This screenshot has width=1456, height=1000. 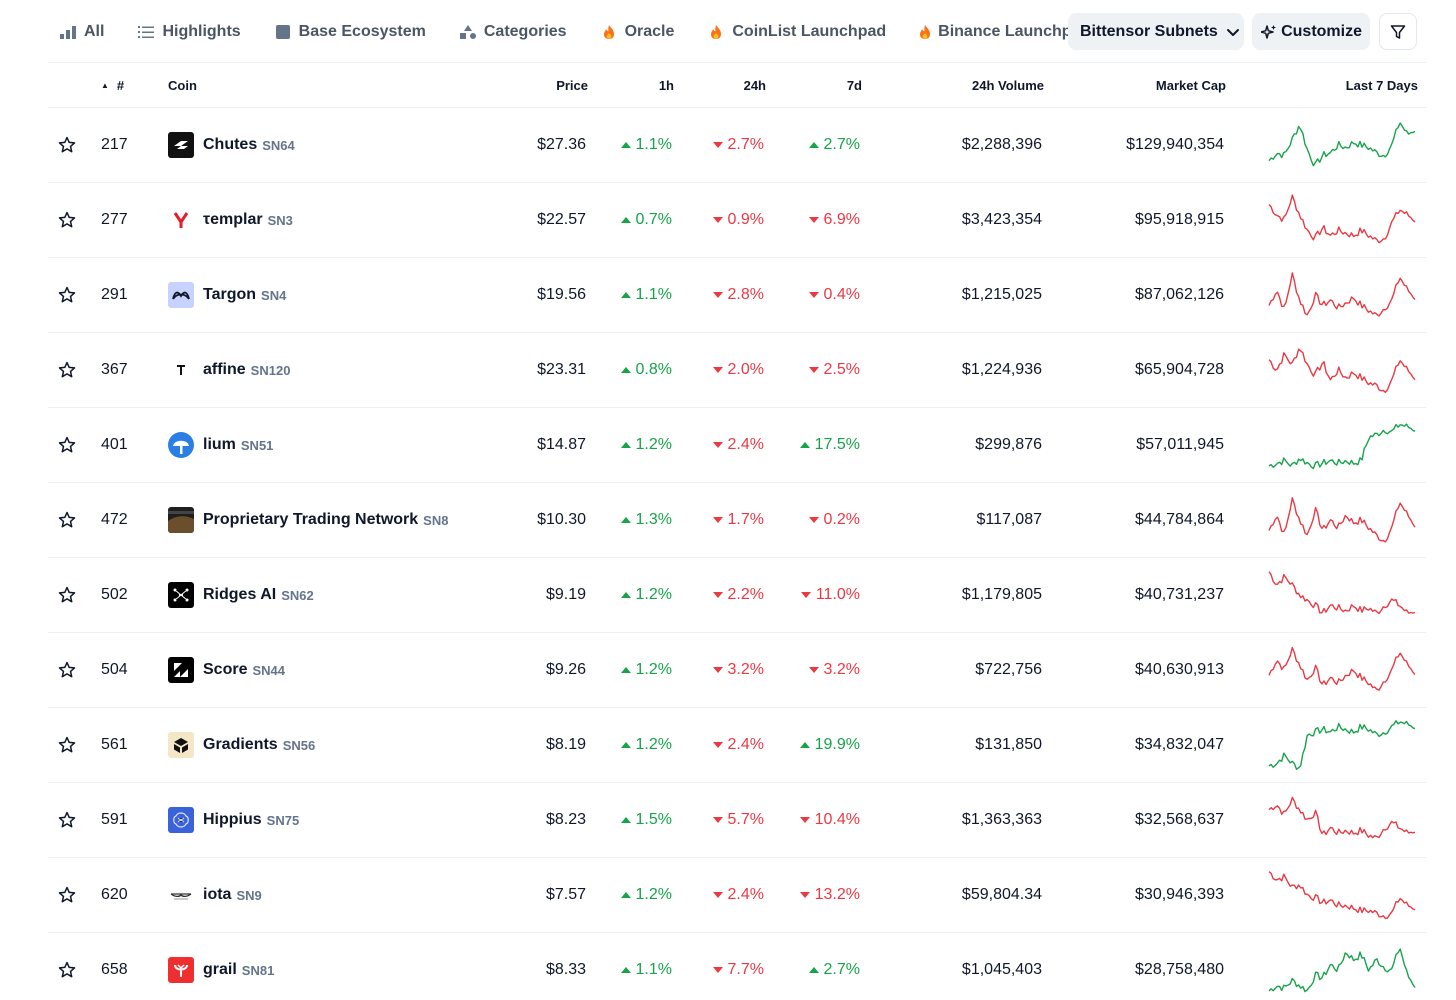 What do you see at coordinates (230, 144) in the screenshot?
I see `coin-name: Chutes` at bounding box center [230, 144].